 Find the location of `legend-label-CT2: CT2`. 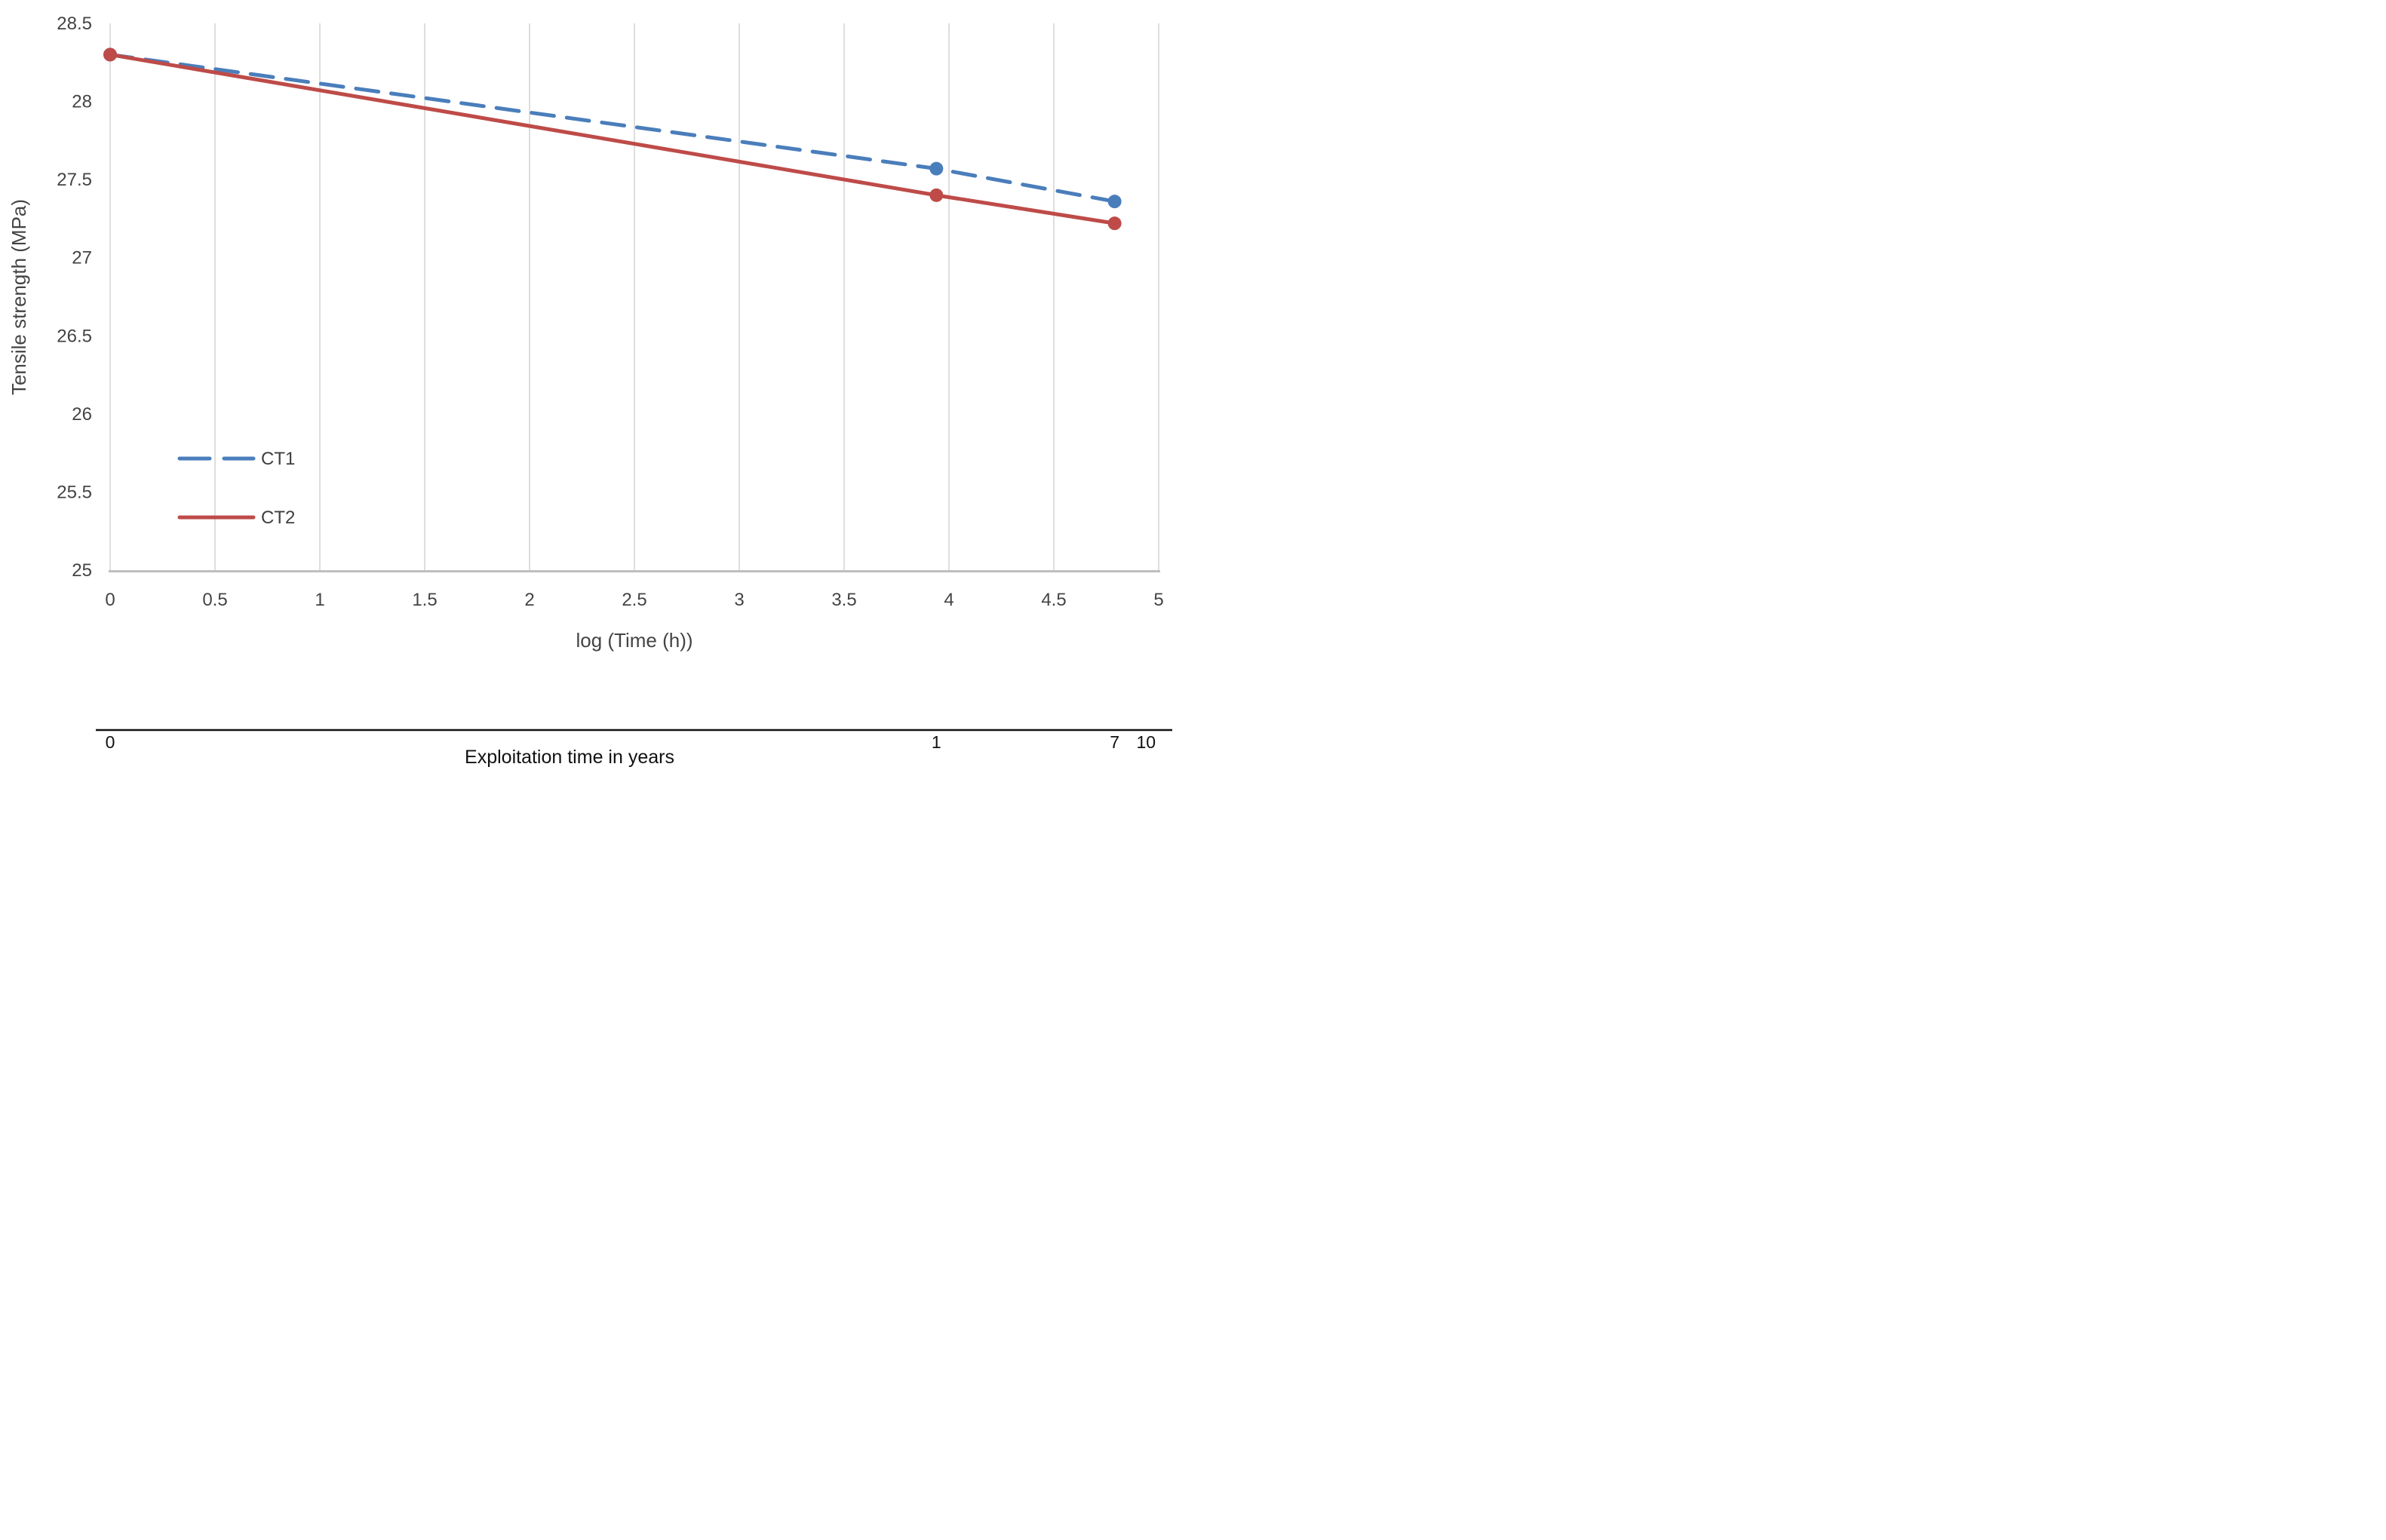

legend-label-CT2: CT2 is located at coordinates (278, 518).